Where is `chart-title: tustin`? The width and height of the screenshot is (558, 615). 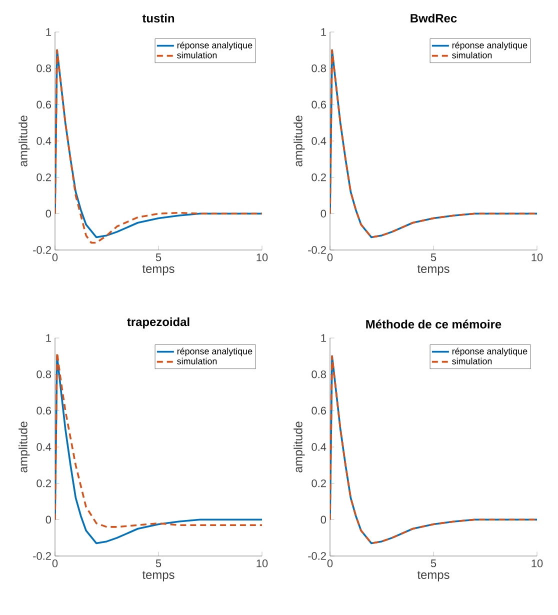
chart-title: tustin is located at coordinates (158, 18).